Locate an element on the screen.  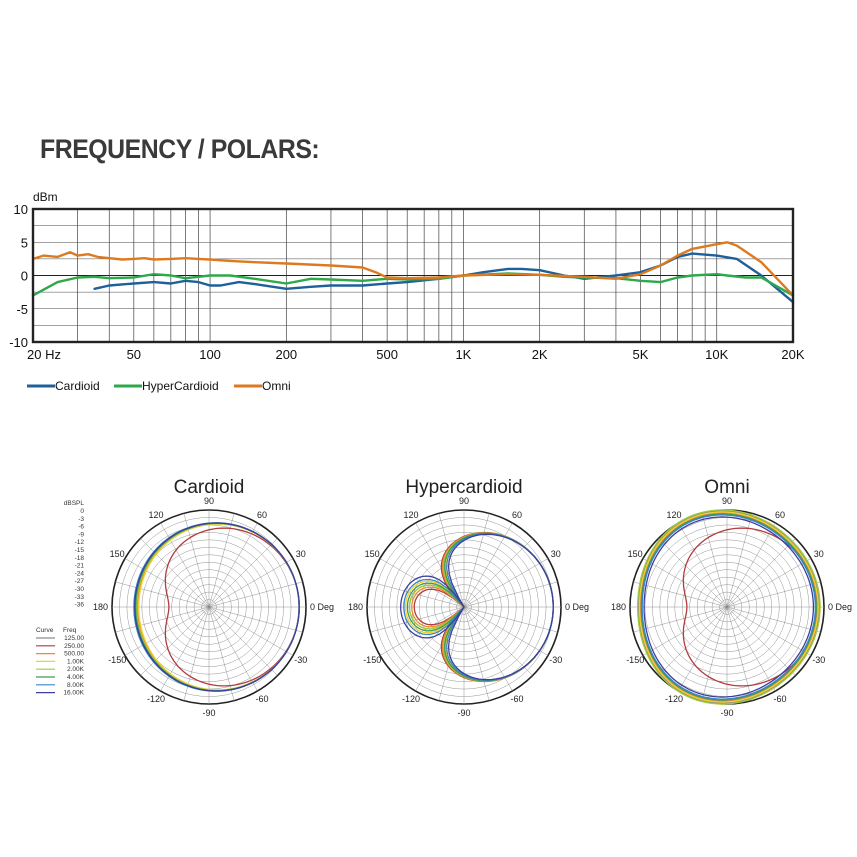
curve-header: Curve is located at coordinates (45, 630).